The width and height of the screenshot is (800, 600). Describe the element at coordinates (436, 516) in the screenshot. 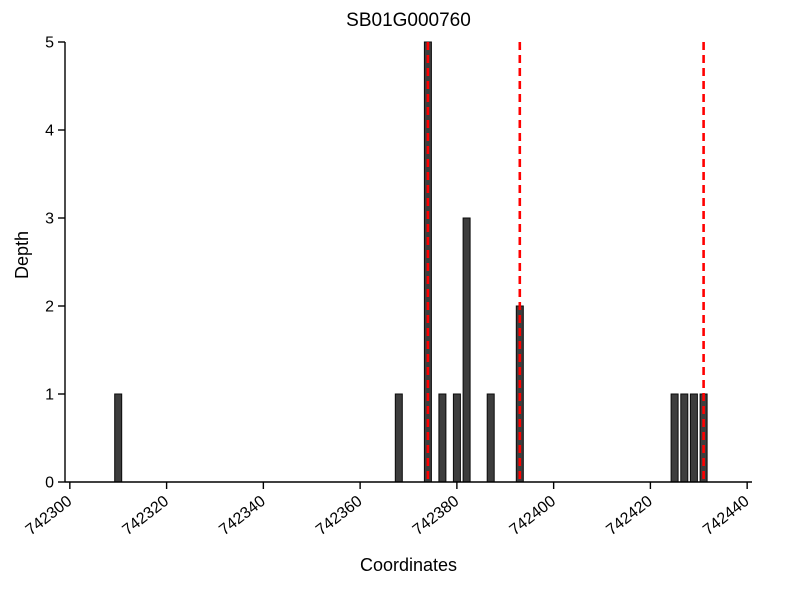

I see `x-tick-label: 742380` at that location.